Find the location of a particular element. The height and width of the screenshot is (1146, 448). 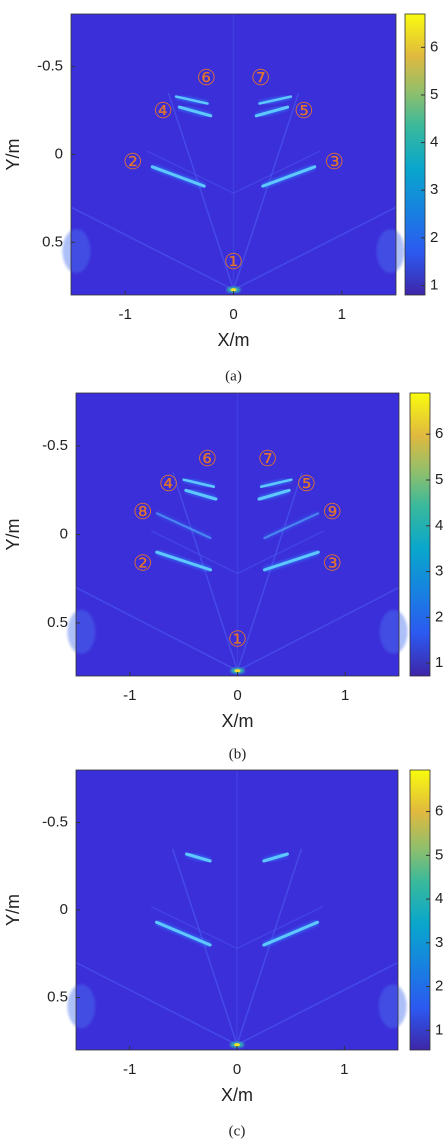

caption: (a) is located at coordinates (233, 376).